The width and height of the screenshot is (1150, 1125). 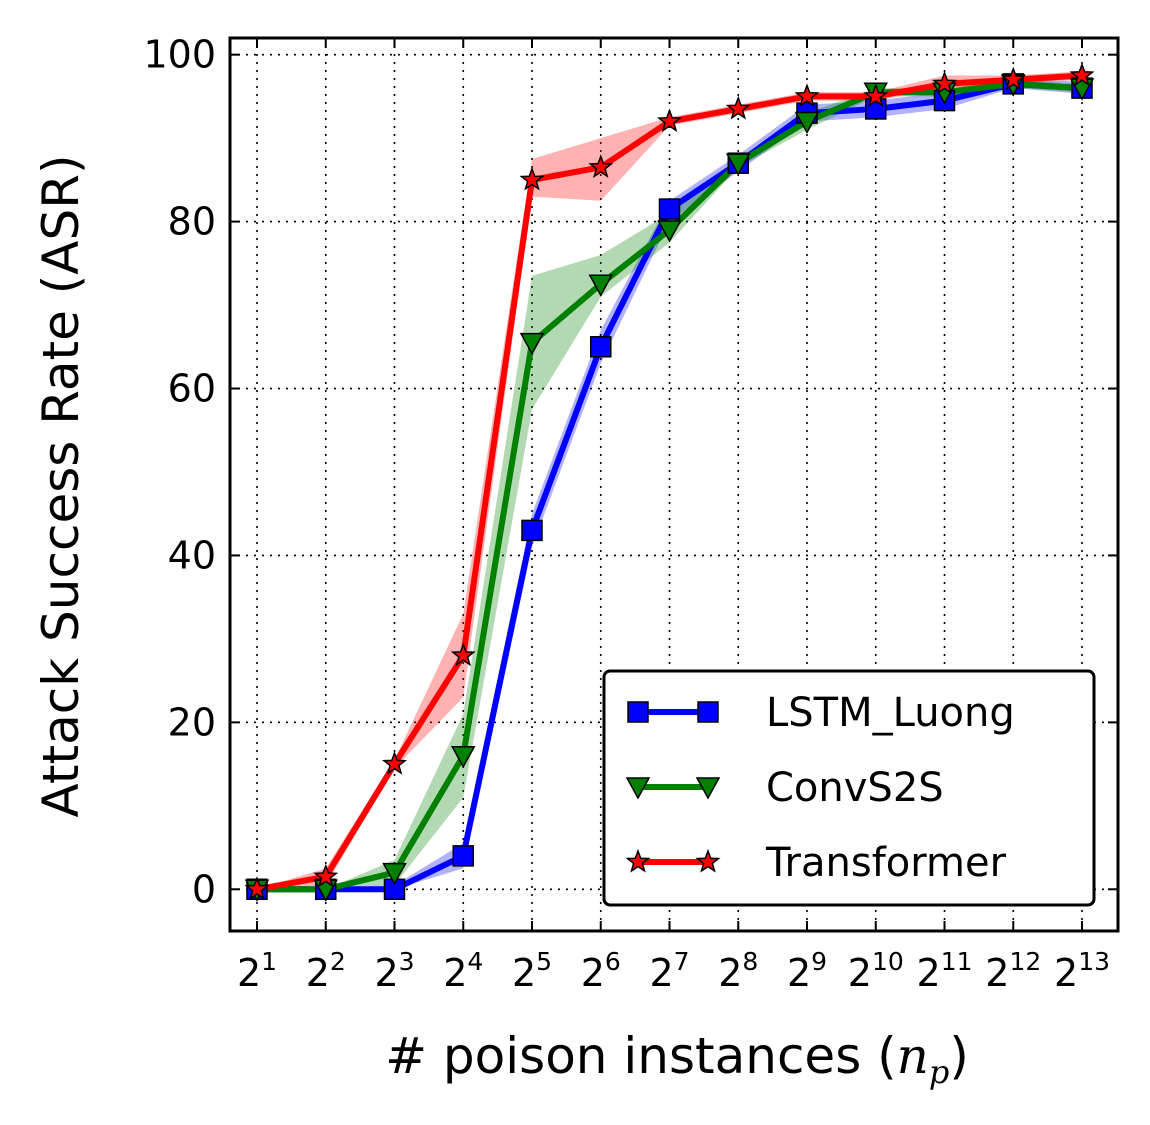 I want to click on x-tick-label: 23, so click(x=394, y=971).